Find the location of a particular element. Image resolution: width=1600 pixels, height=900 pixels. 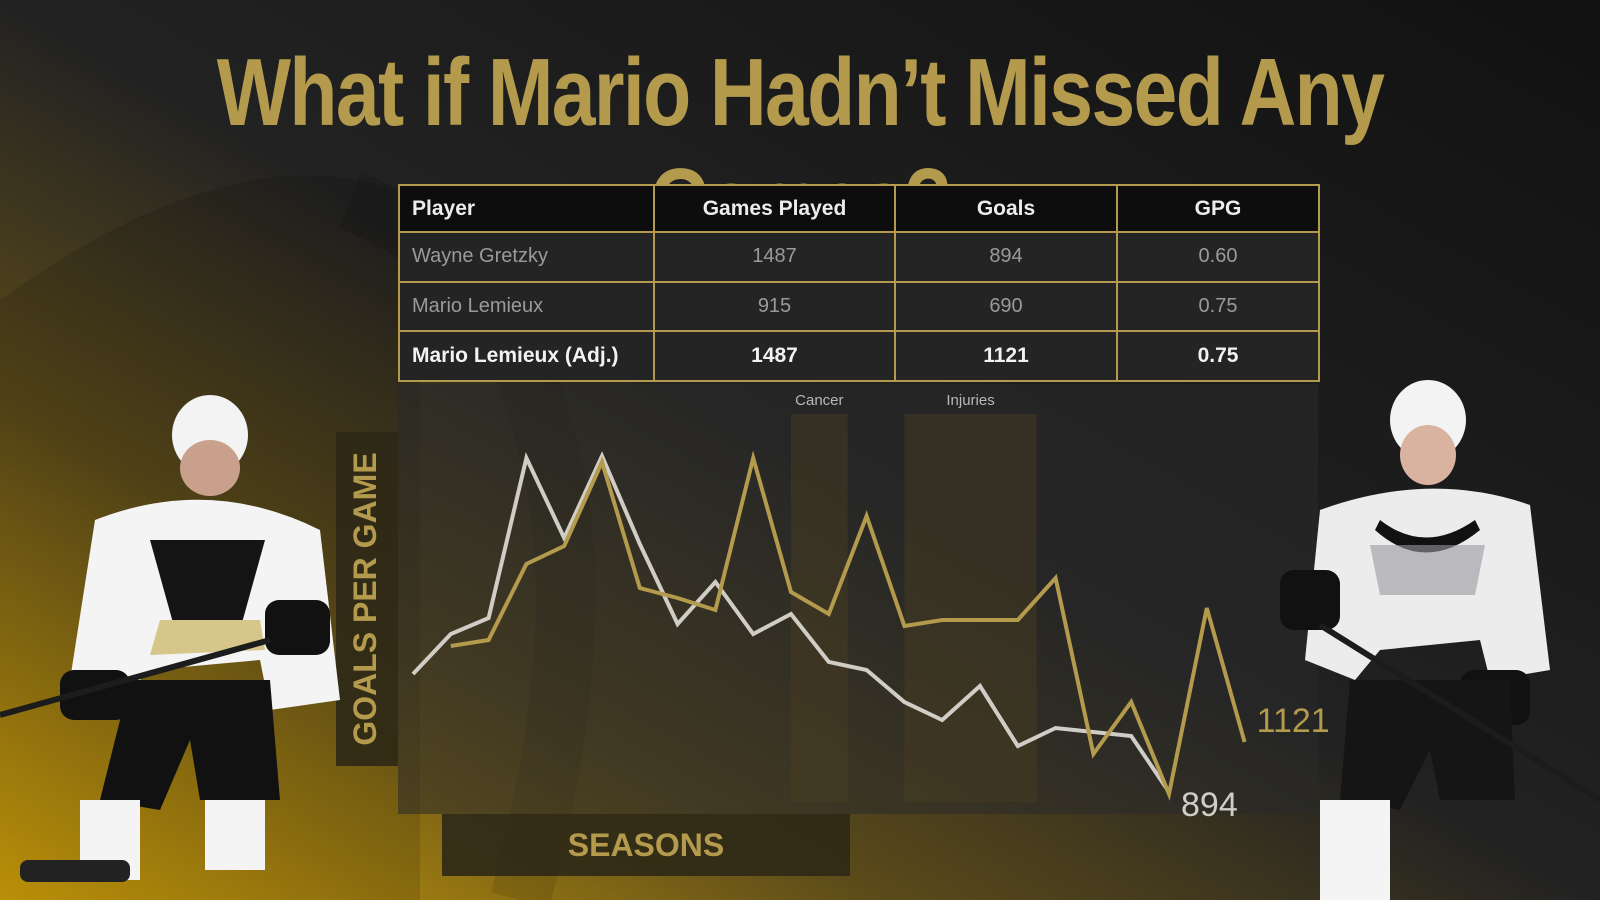

table-row: Wayne Gretzky 1487 894 0.60 is located at coordinates (859, 257).